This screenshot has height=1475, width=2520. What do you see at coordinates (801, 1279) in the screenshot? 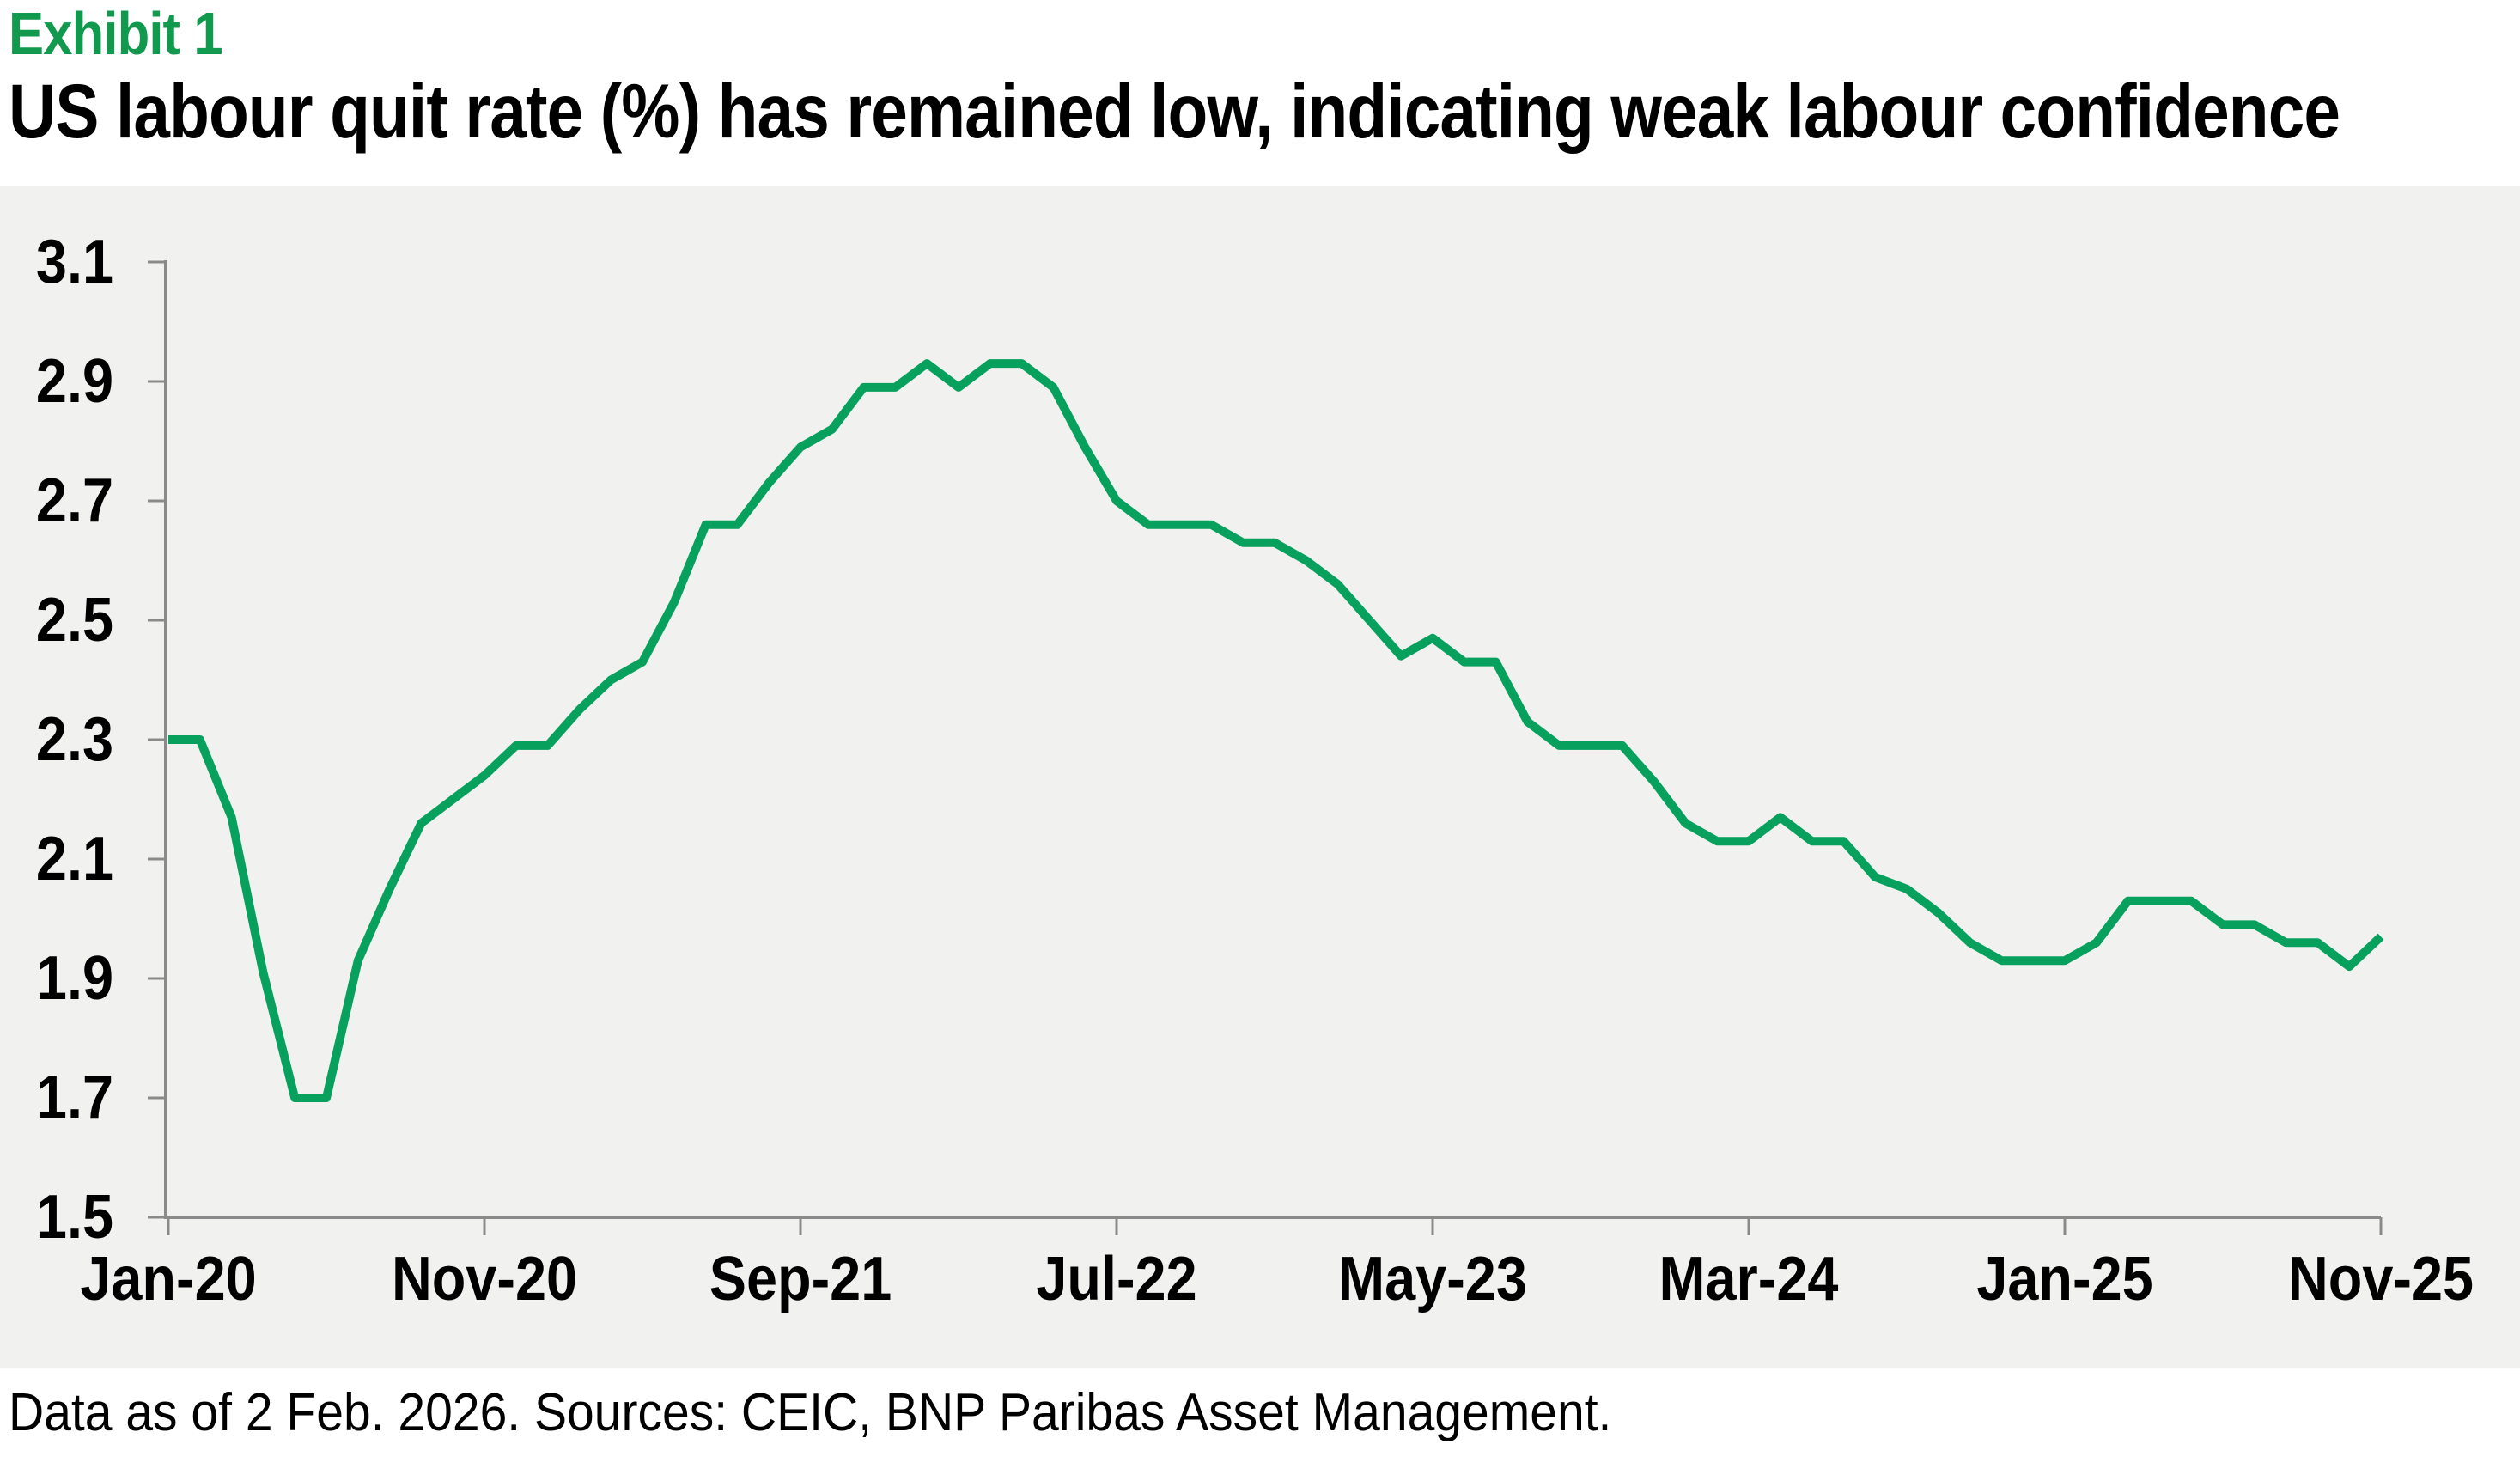
I see `x-tick-label: Sep-21` at bounding box center [801, 1279].